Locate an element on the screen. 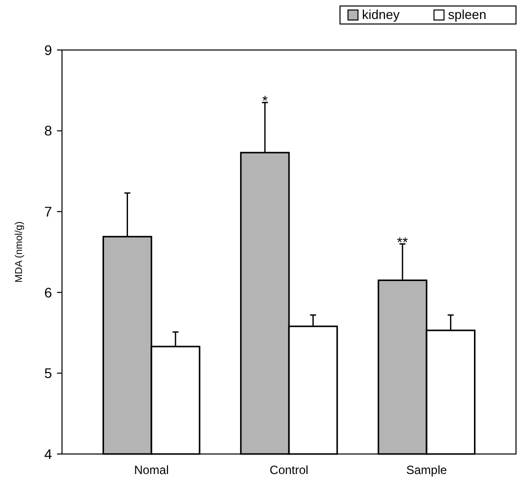 The image size is (524, 484). x-tick-label: Sample is located at coordinates (427, 470).